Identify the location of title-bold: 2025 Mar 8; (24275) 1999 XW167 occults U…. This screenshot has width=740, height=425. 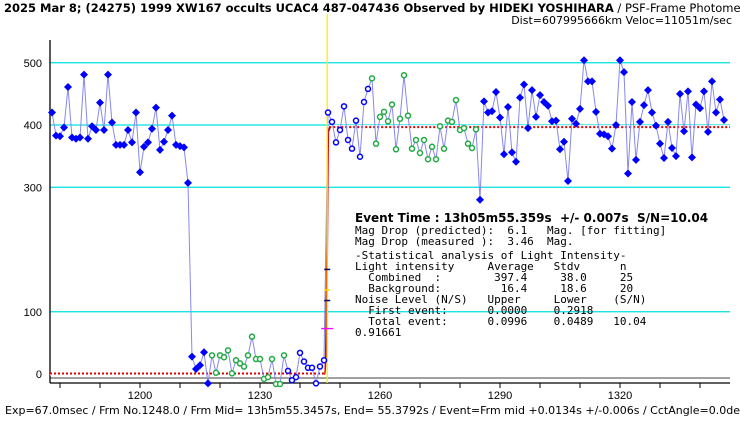
(309, 8).